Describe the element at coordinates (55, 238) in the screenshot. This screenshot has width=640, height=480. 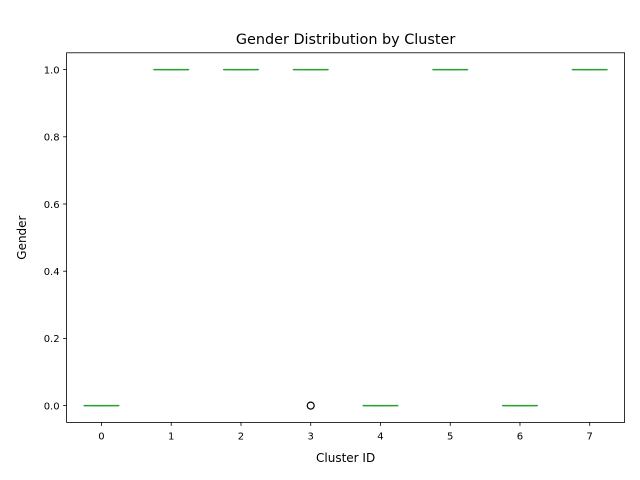
I see `y-axis-ticks: 0.0 0.2 0.4 0.6 0.8 1.0` at that location.